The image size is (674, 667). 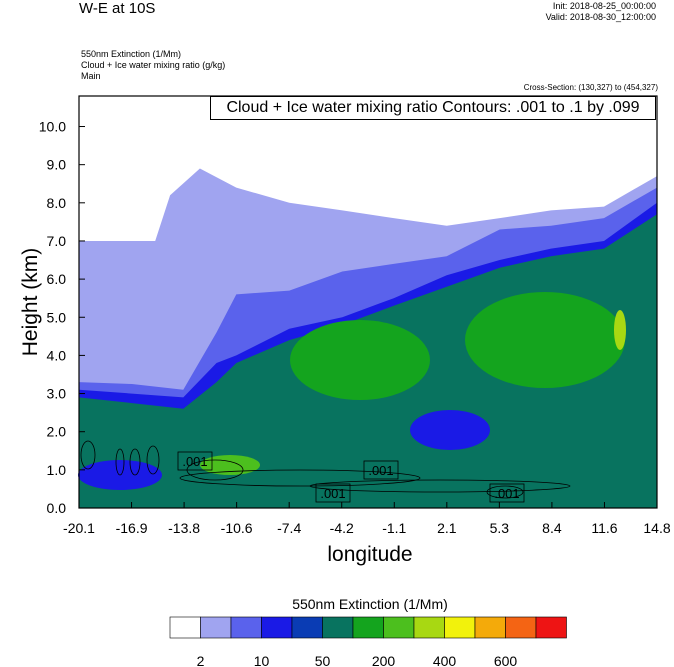 I want to click on contour-lines, so click(x=325, y=469).